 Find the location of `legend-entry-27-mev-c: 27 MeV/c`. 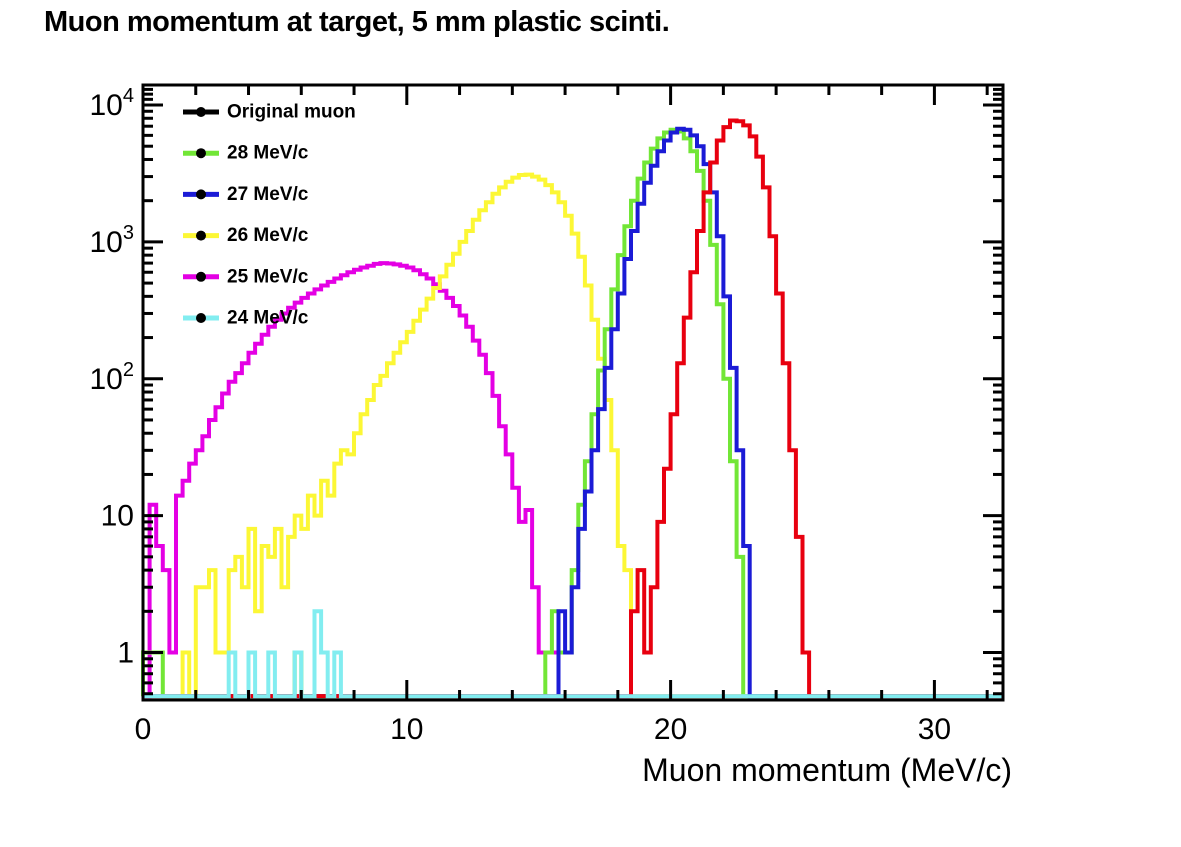

legend-entry-27-mev-c: 27 MeV/c is located at coordinates (246, 194).